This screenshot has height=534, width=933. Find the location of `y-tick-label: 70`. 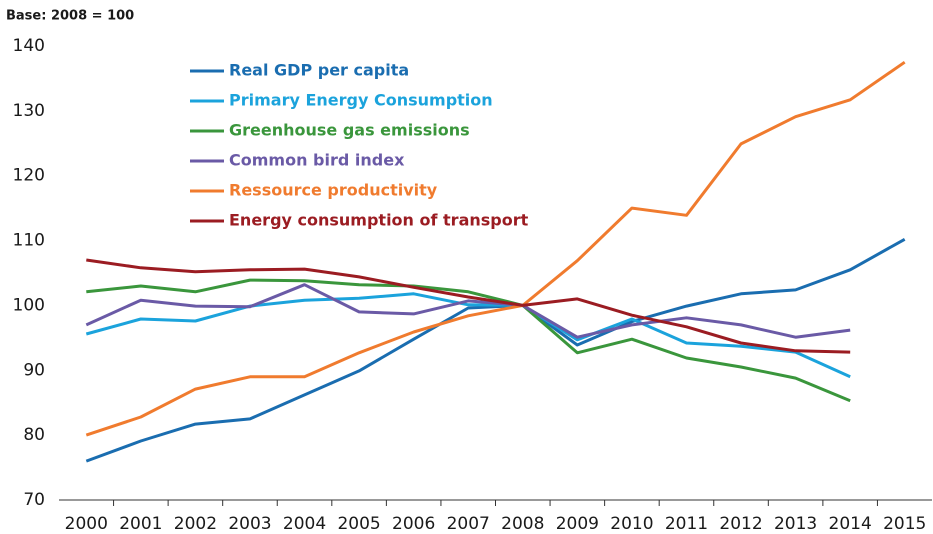

y-tick-label: 70 is located at coordinates (34, 500).